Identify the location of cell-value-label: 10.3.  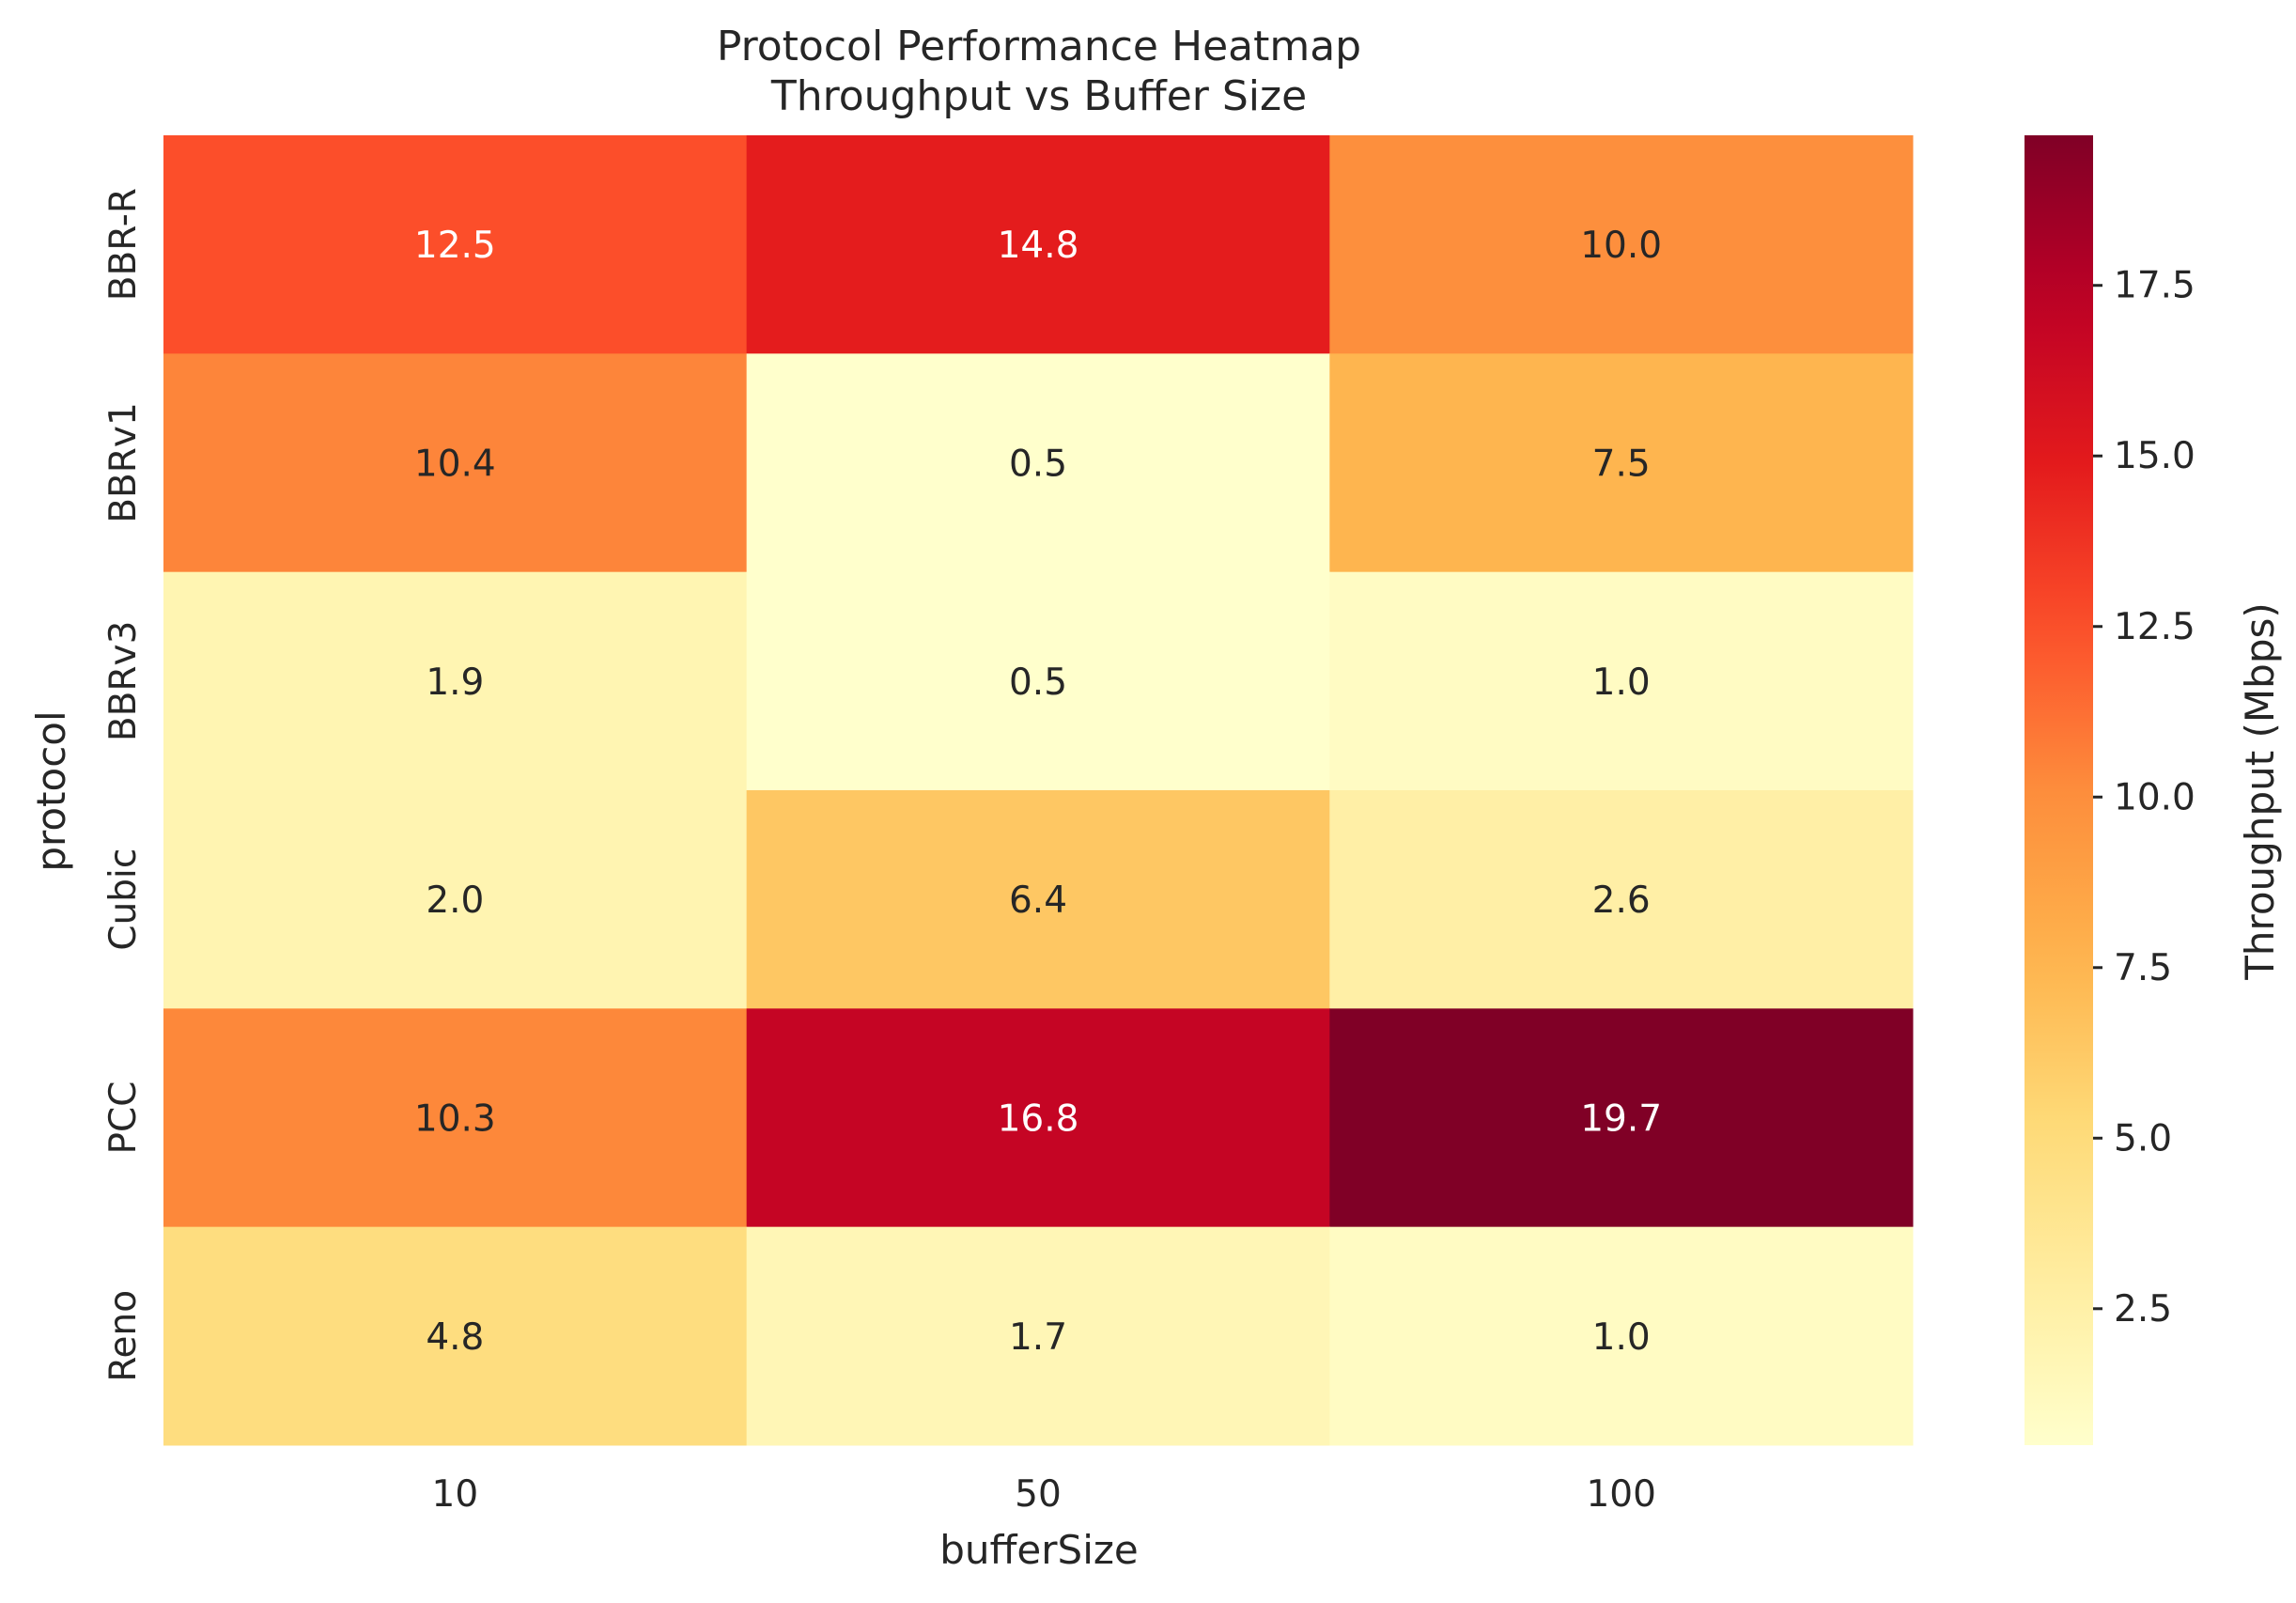
(455, 1119).